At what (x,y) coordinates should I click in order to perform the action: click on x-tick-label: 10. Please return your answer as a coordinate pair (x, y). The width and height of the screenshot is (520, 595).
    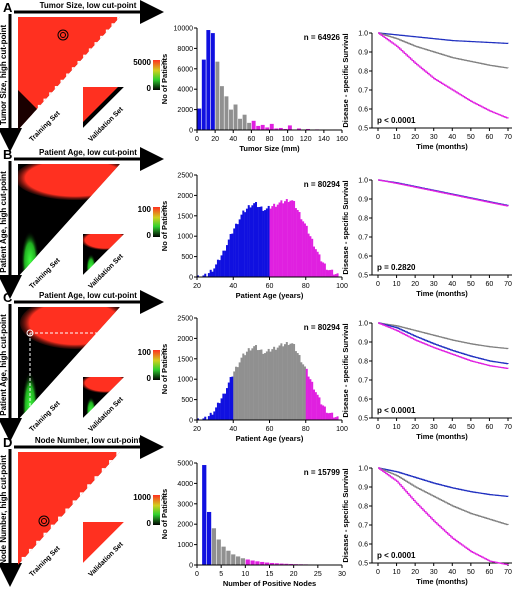
    Looking at the image, I should click on (397, 284).